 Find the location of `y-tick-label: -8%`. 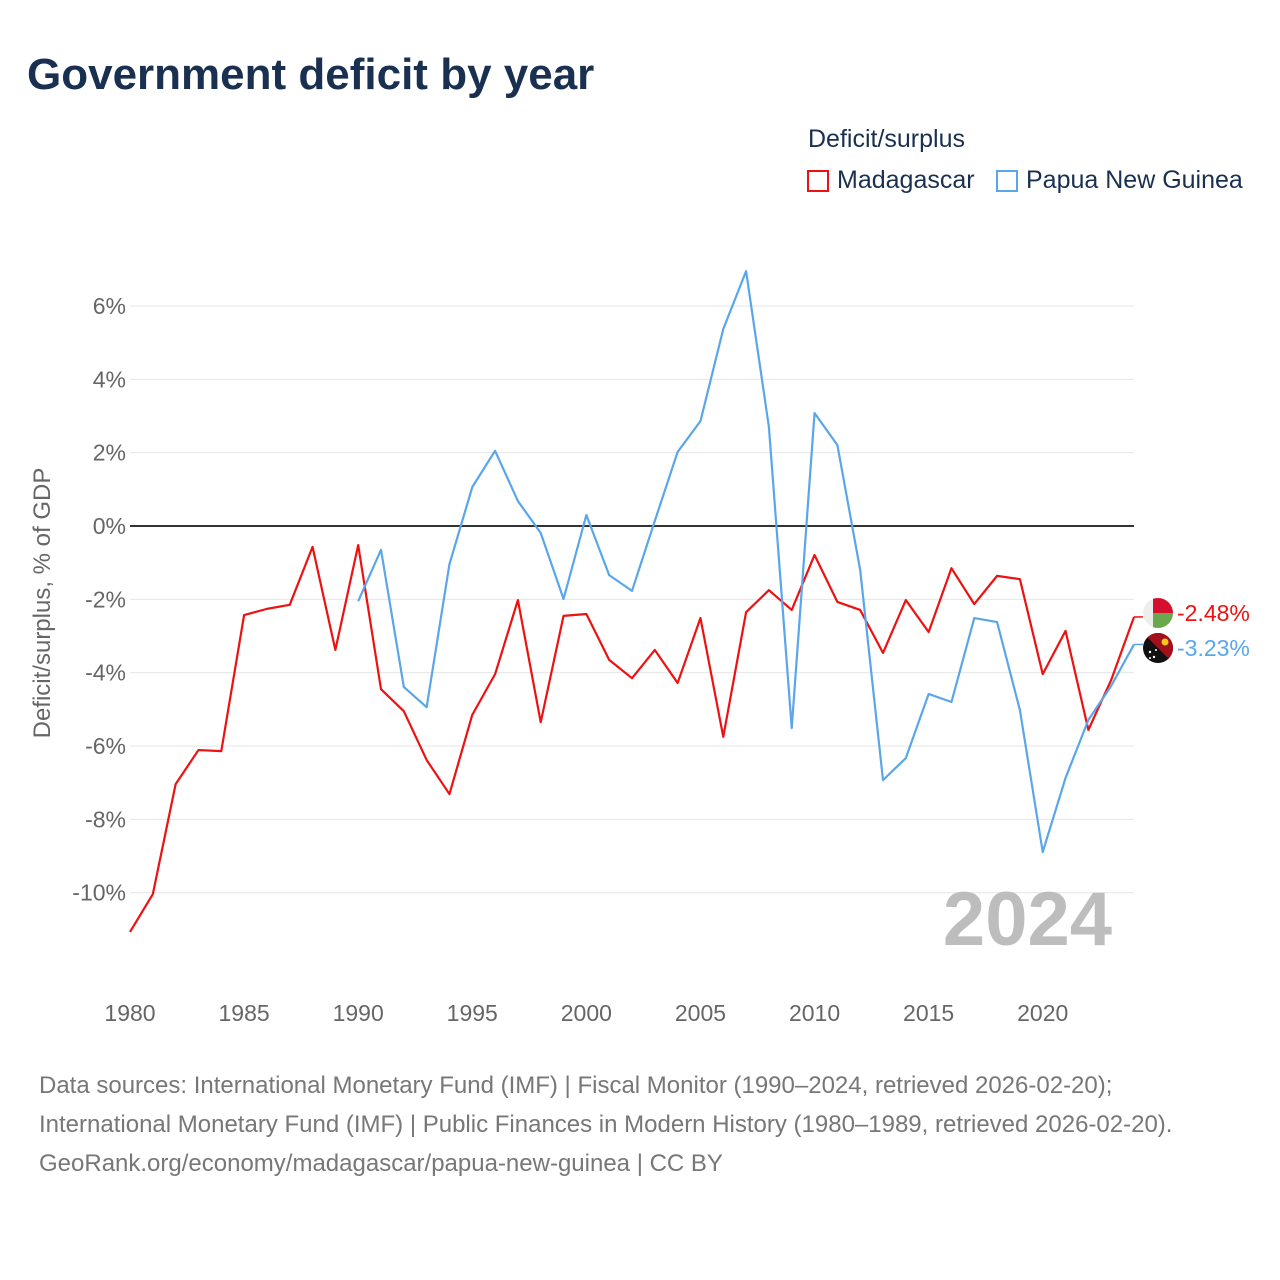

y-tick-label: -8% is located at coordinates (105, 819).